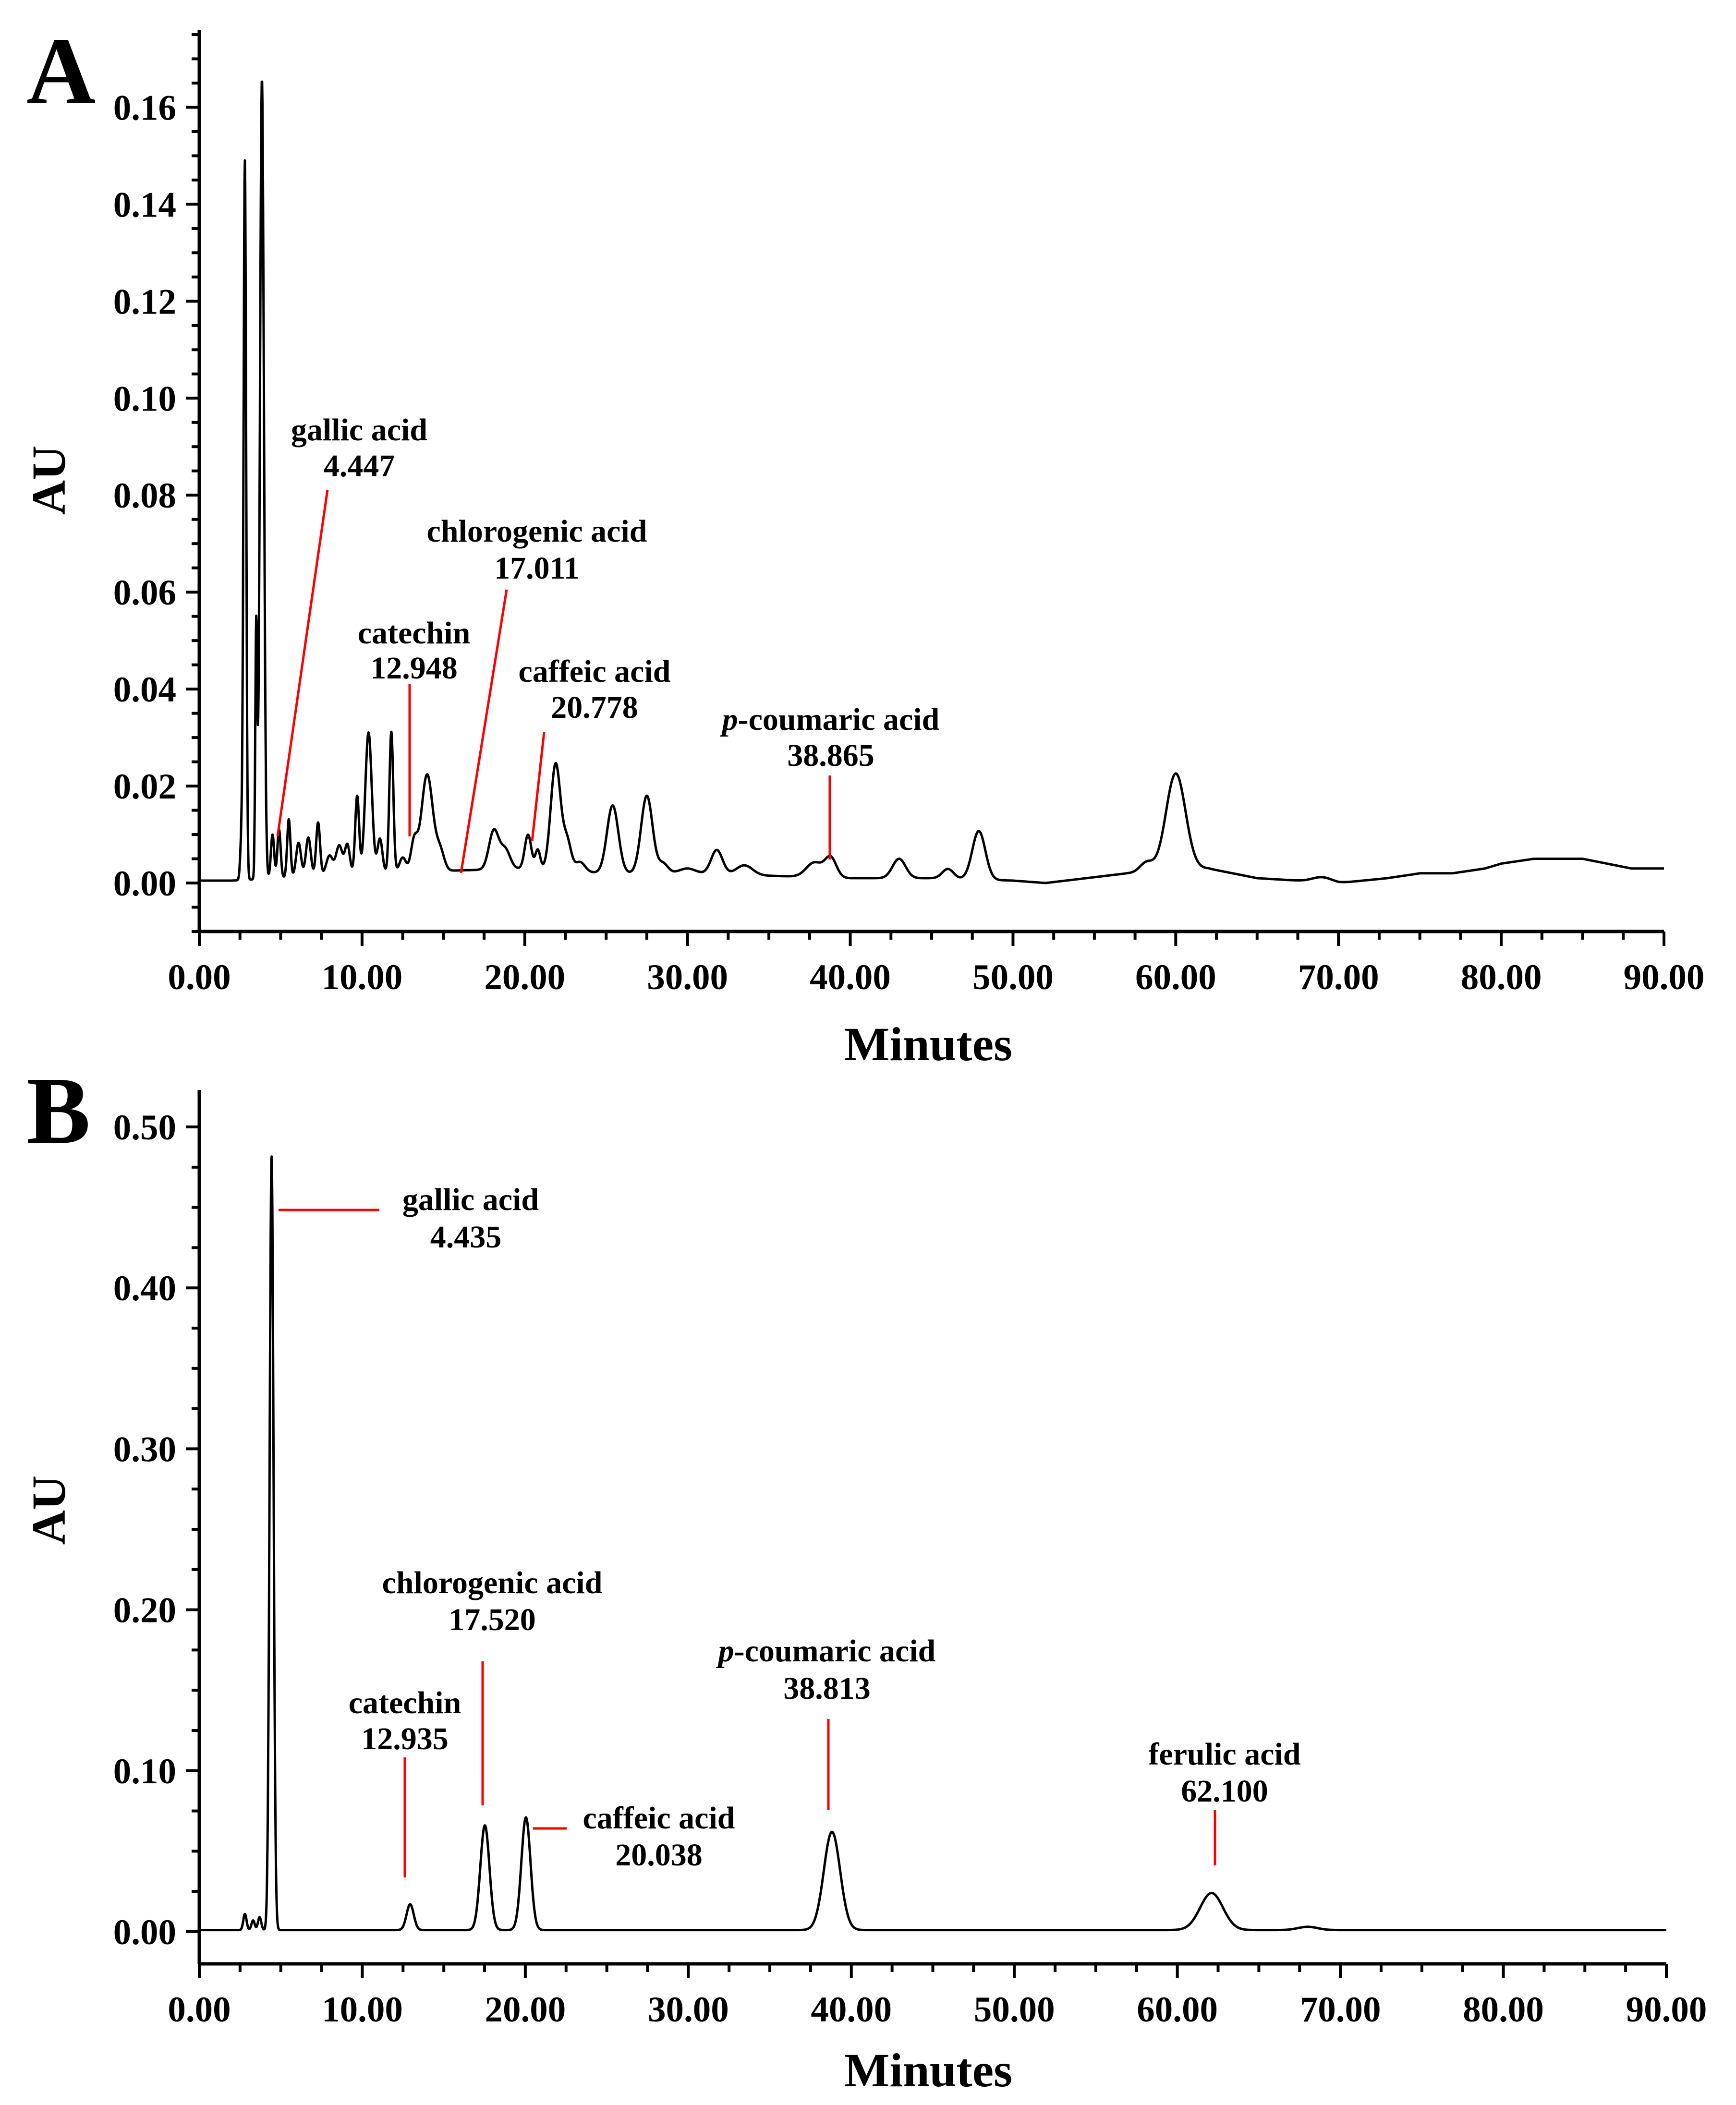 Image resolution: width=1736 pixels, height=2105 pixels. Describe the element at coordinates (659, 1855) in the screenshot. I see `retention-time: 20.038` at that location.